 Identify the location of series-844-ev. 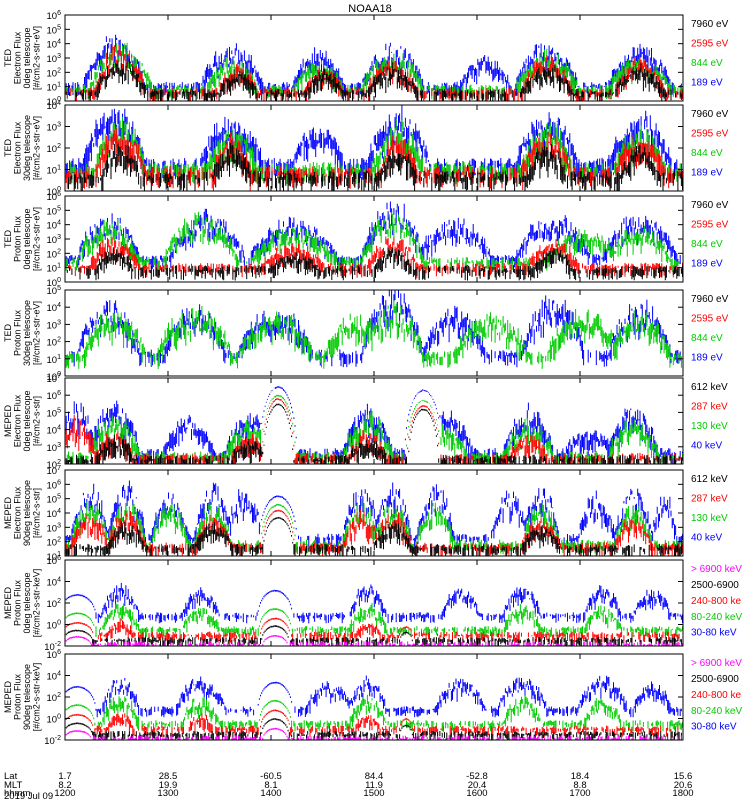
(373, 71).